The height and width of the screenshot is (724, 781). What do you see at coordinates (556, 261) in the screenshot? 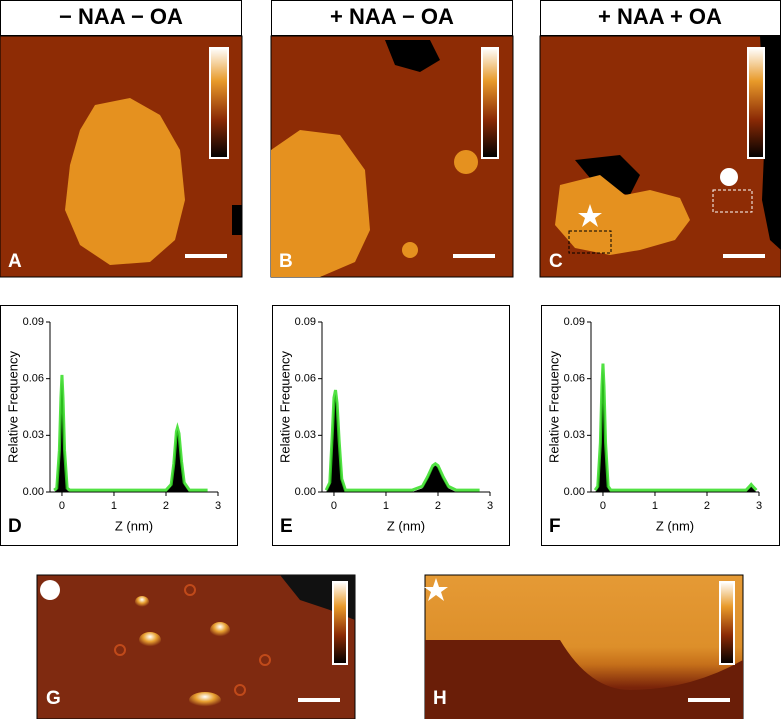
I see `panel-label: C` at bounding box center [556, 261].